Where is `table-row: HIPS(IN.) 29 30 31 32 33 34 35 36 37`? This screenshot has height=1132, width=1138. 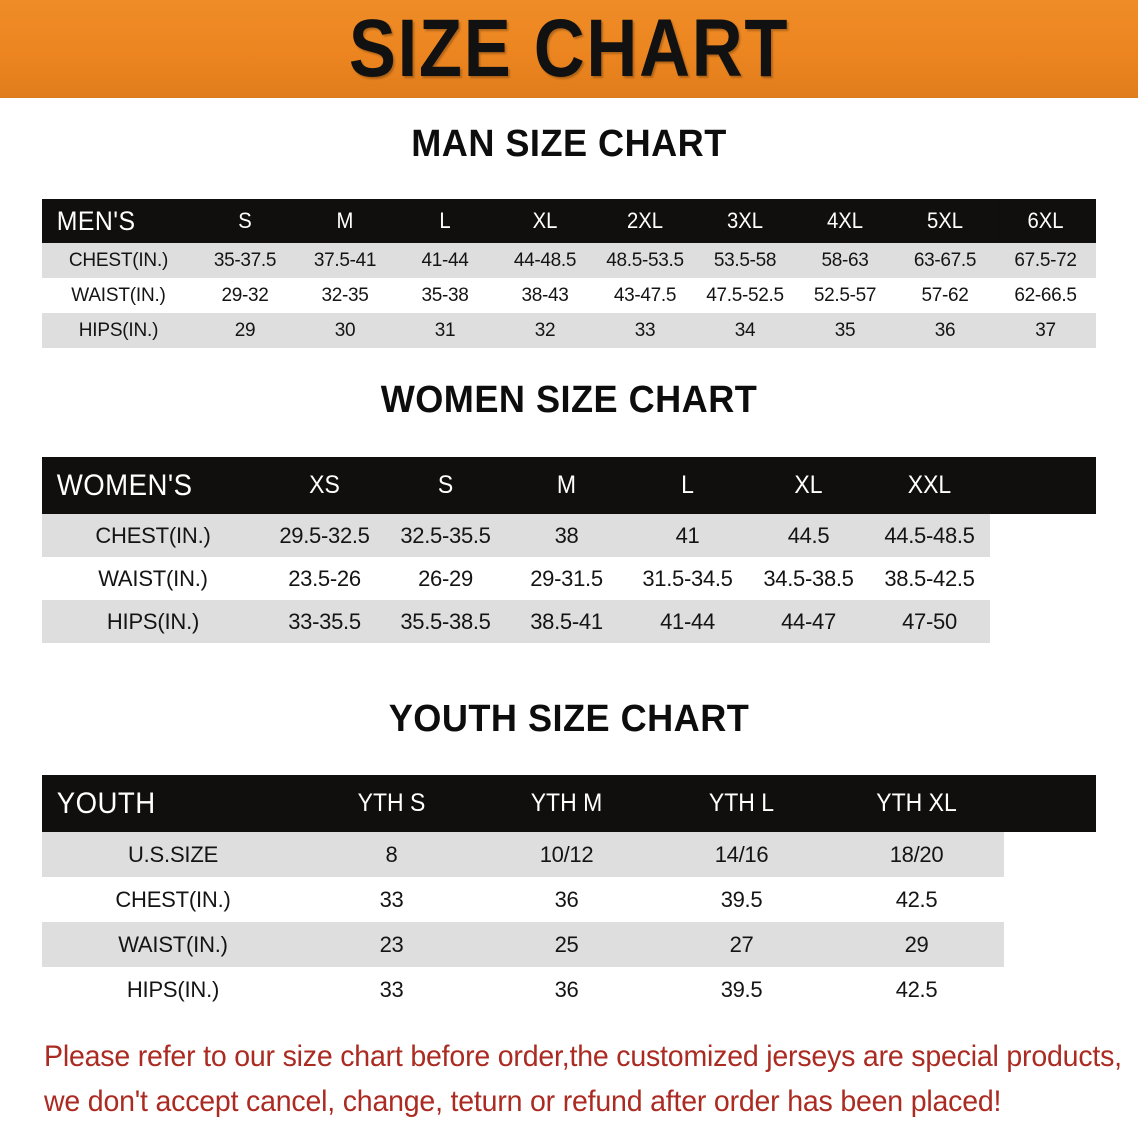 table-row: HIPS(IN.) 29 30 31 32 33 34 35 36 37 is located at coordinates (569, 330).